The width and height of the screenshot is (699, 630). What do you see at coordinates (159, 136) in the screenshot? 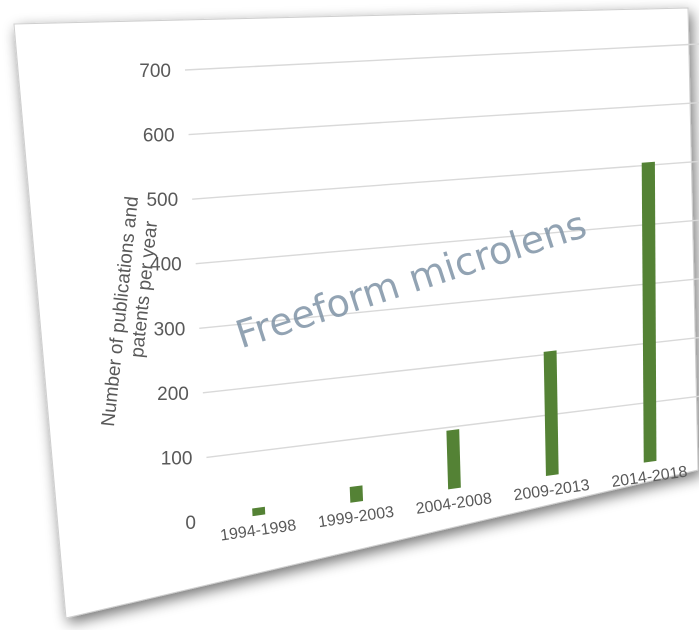
I see `y-tick-label: 600` at bounding box center [159, 136].